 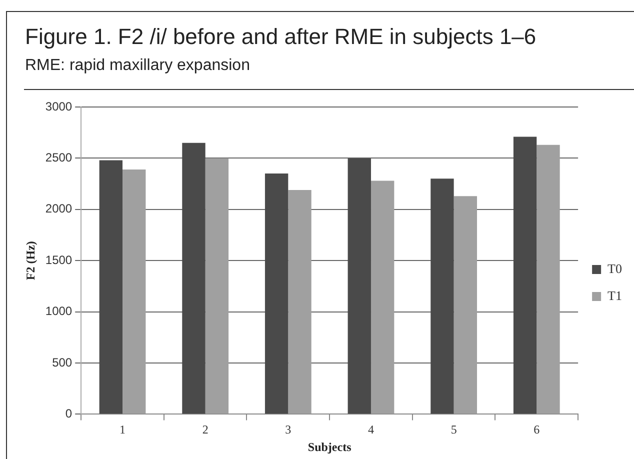 I want to click on chart-title: Figure 1. F2 /i/ before and after RME in subjects 1–6, so click(x=280, y=37).